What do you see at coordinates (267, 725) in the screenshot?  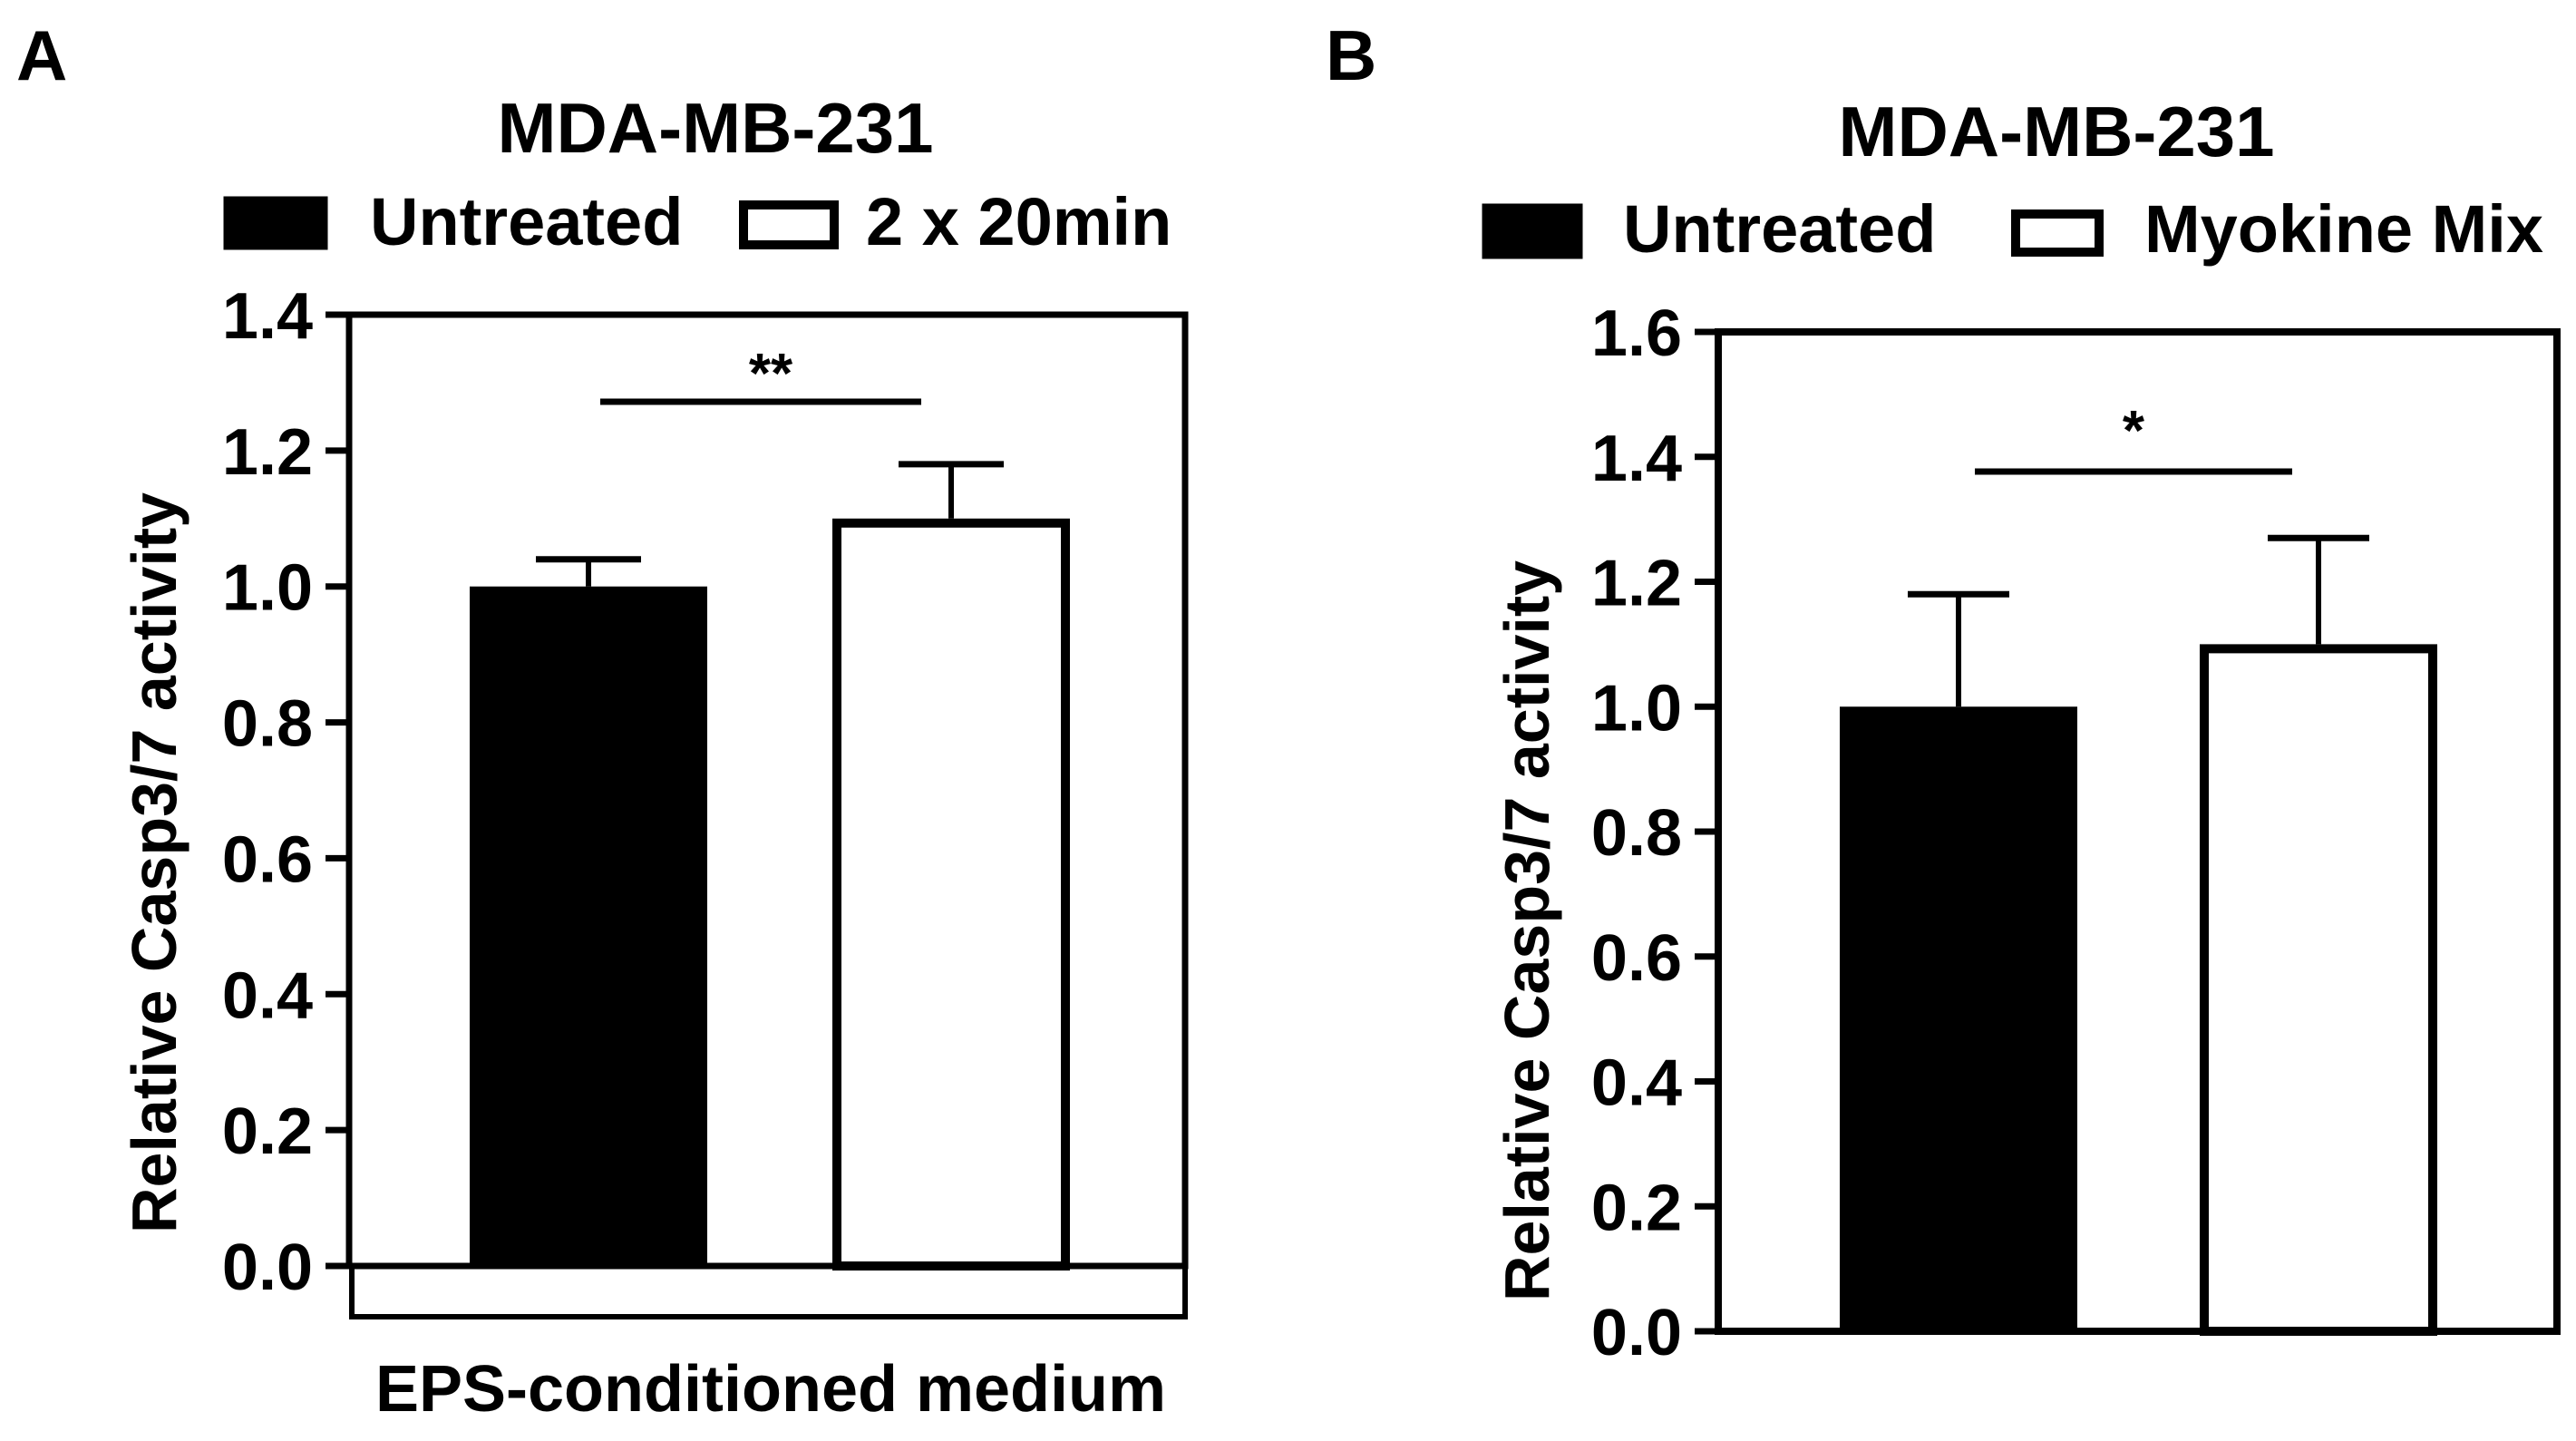 I see `panel-a-y-tick-label: 0.8` at bounding box center [267, 725].